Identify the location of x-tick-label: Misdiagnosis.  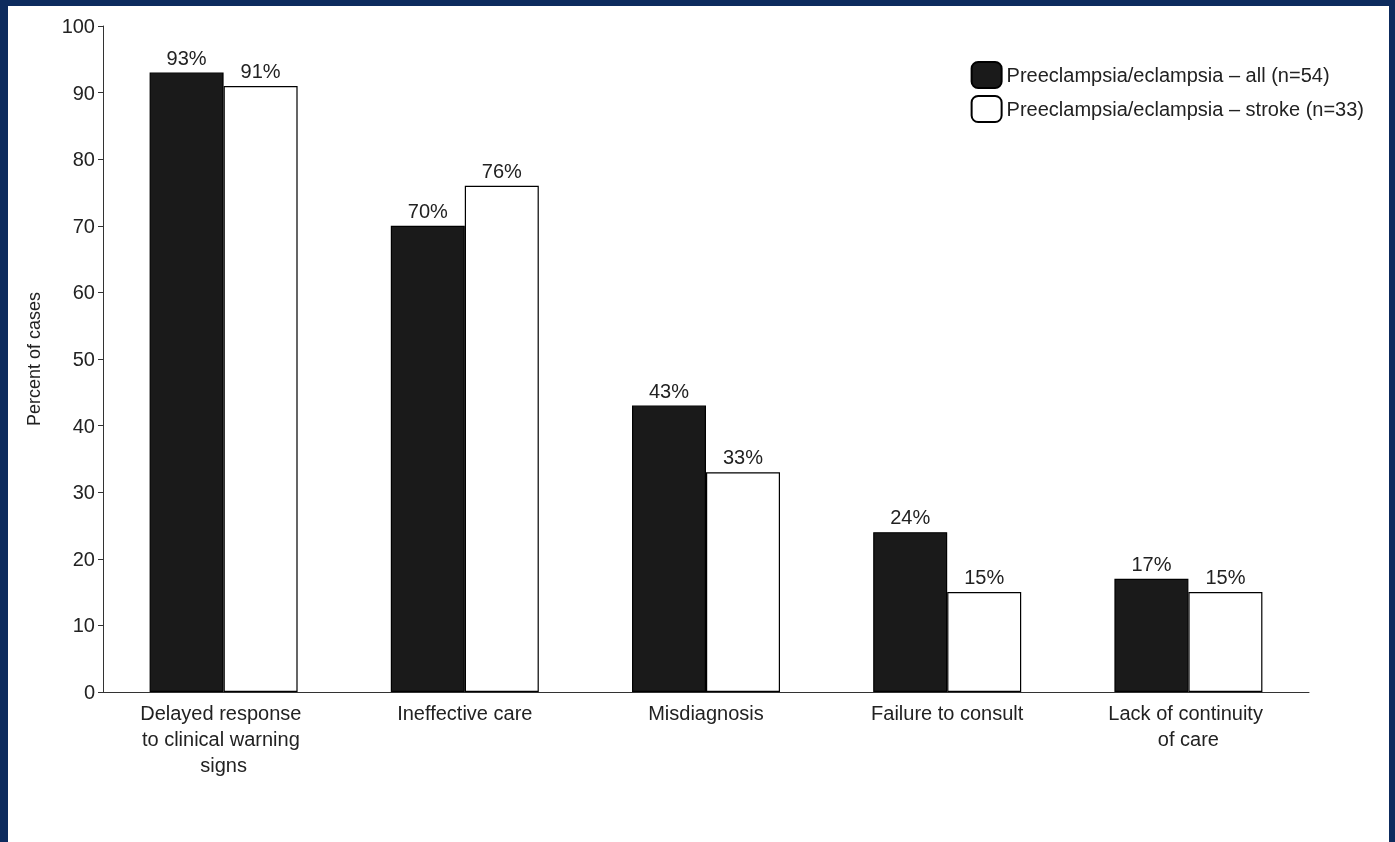
(706, 713).